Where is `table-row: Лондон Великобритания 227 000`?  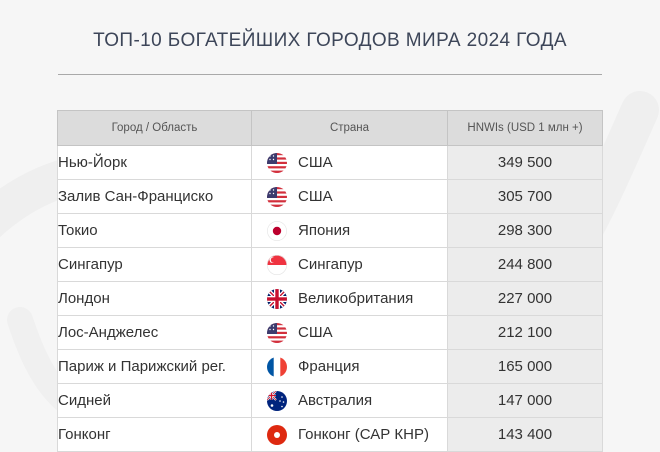 table-row: Лондон Великобритания 227 000 is located at coordinates (330, 298).